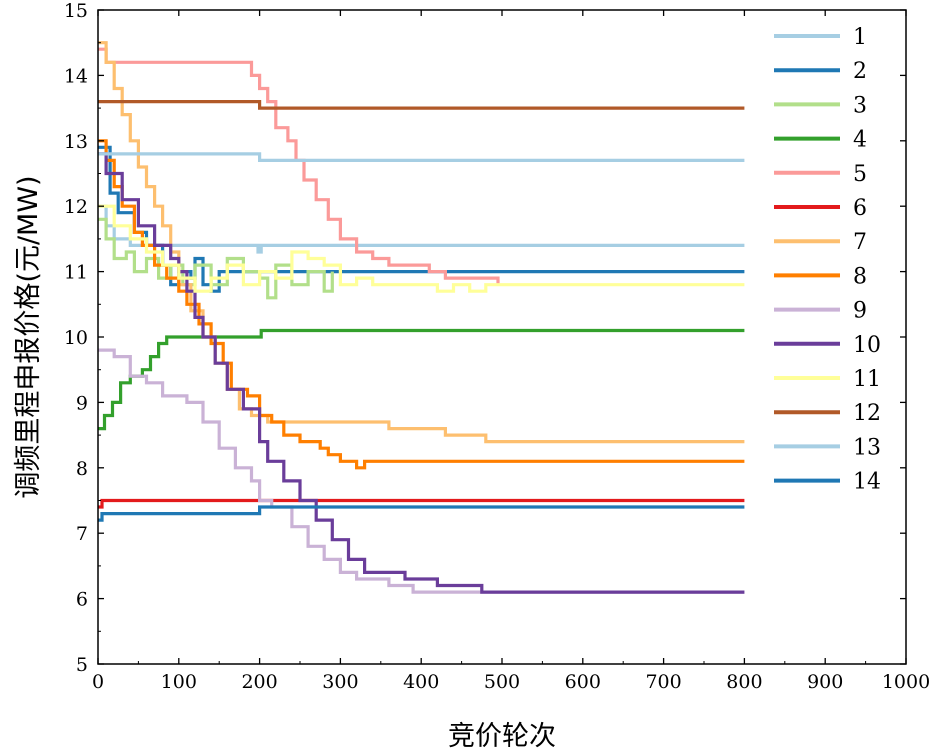 Image resolution: width=933 pixels, height=750 pixels. Describe the element at coordinates (860, 276) in the screenshot. I see `legend-label-8: 8` at that location.